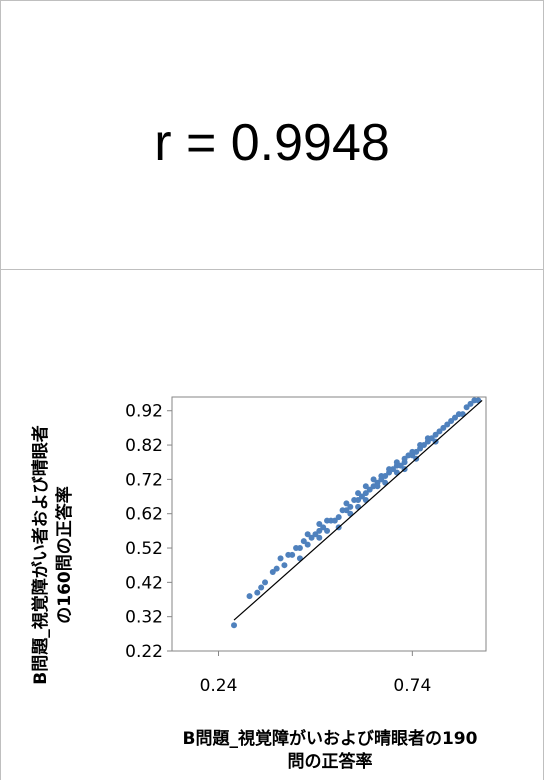  What do you see at coordinates (144, 412) in the screenshot?
I see `y-tick-label: 0.92` at bounding box center [144, 412].